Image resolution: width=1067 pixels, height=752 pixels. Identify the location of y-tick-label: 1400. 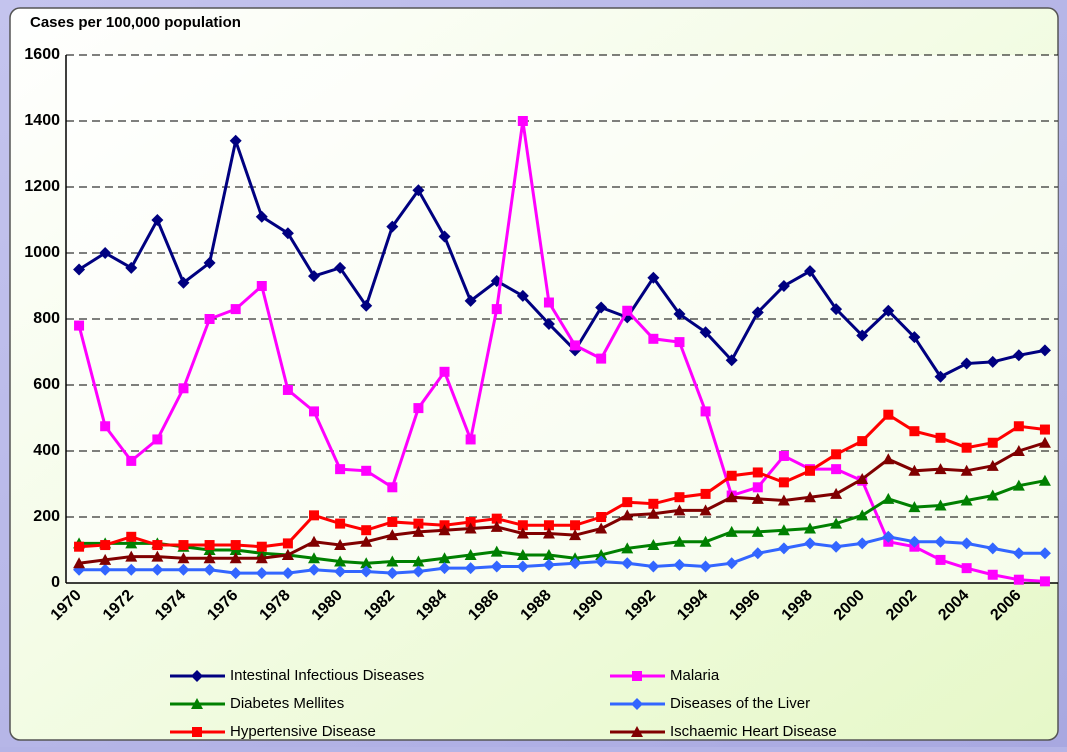
(42, 120).